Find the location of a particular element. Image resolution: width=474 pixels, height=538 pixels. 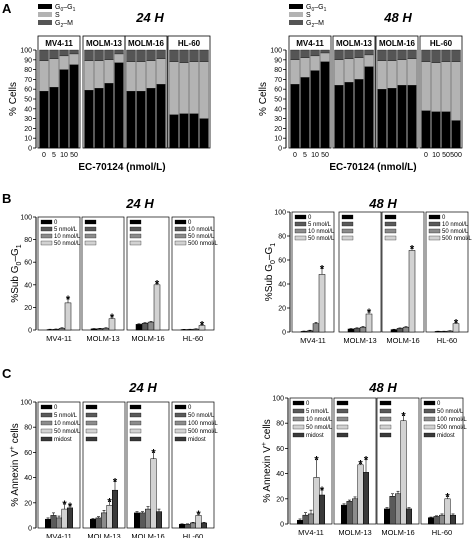

cell-line-group: MV4-11 0 5 10 50 is located at coordinates (59, 97).